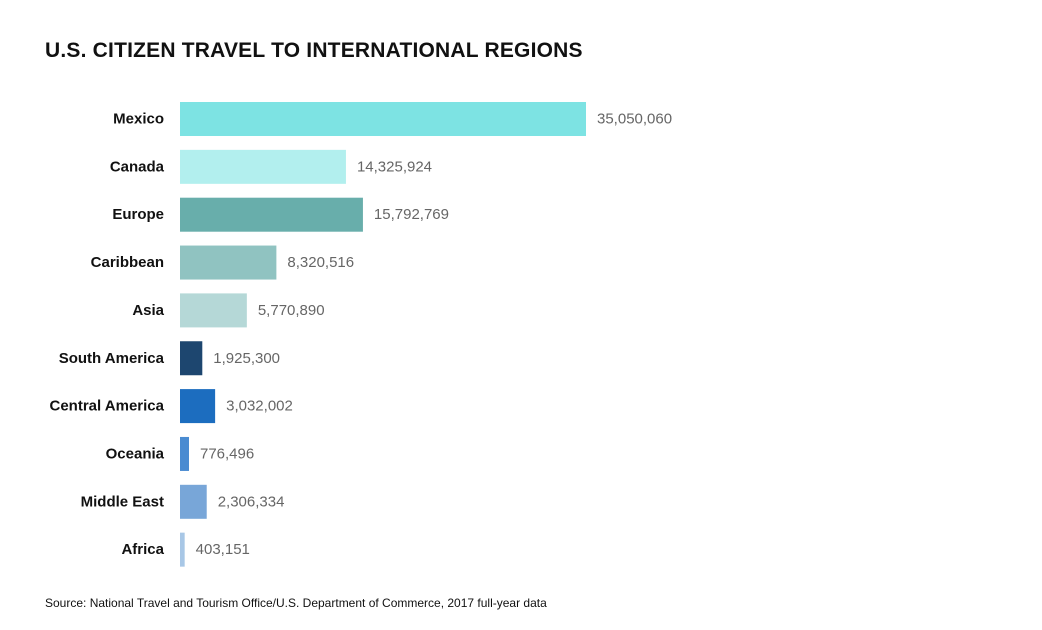 This screenshot has height=630, width=1042. Describe the element at coordinates (383, 119) in the screenshot. I see `bar-mexico` at that location.